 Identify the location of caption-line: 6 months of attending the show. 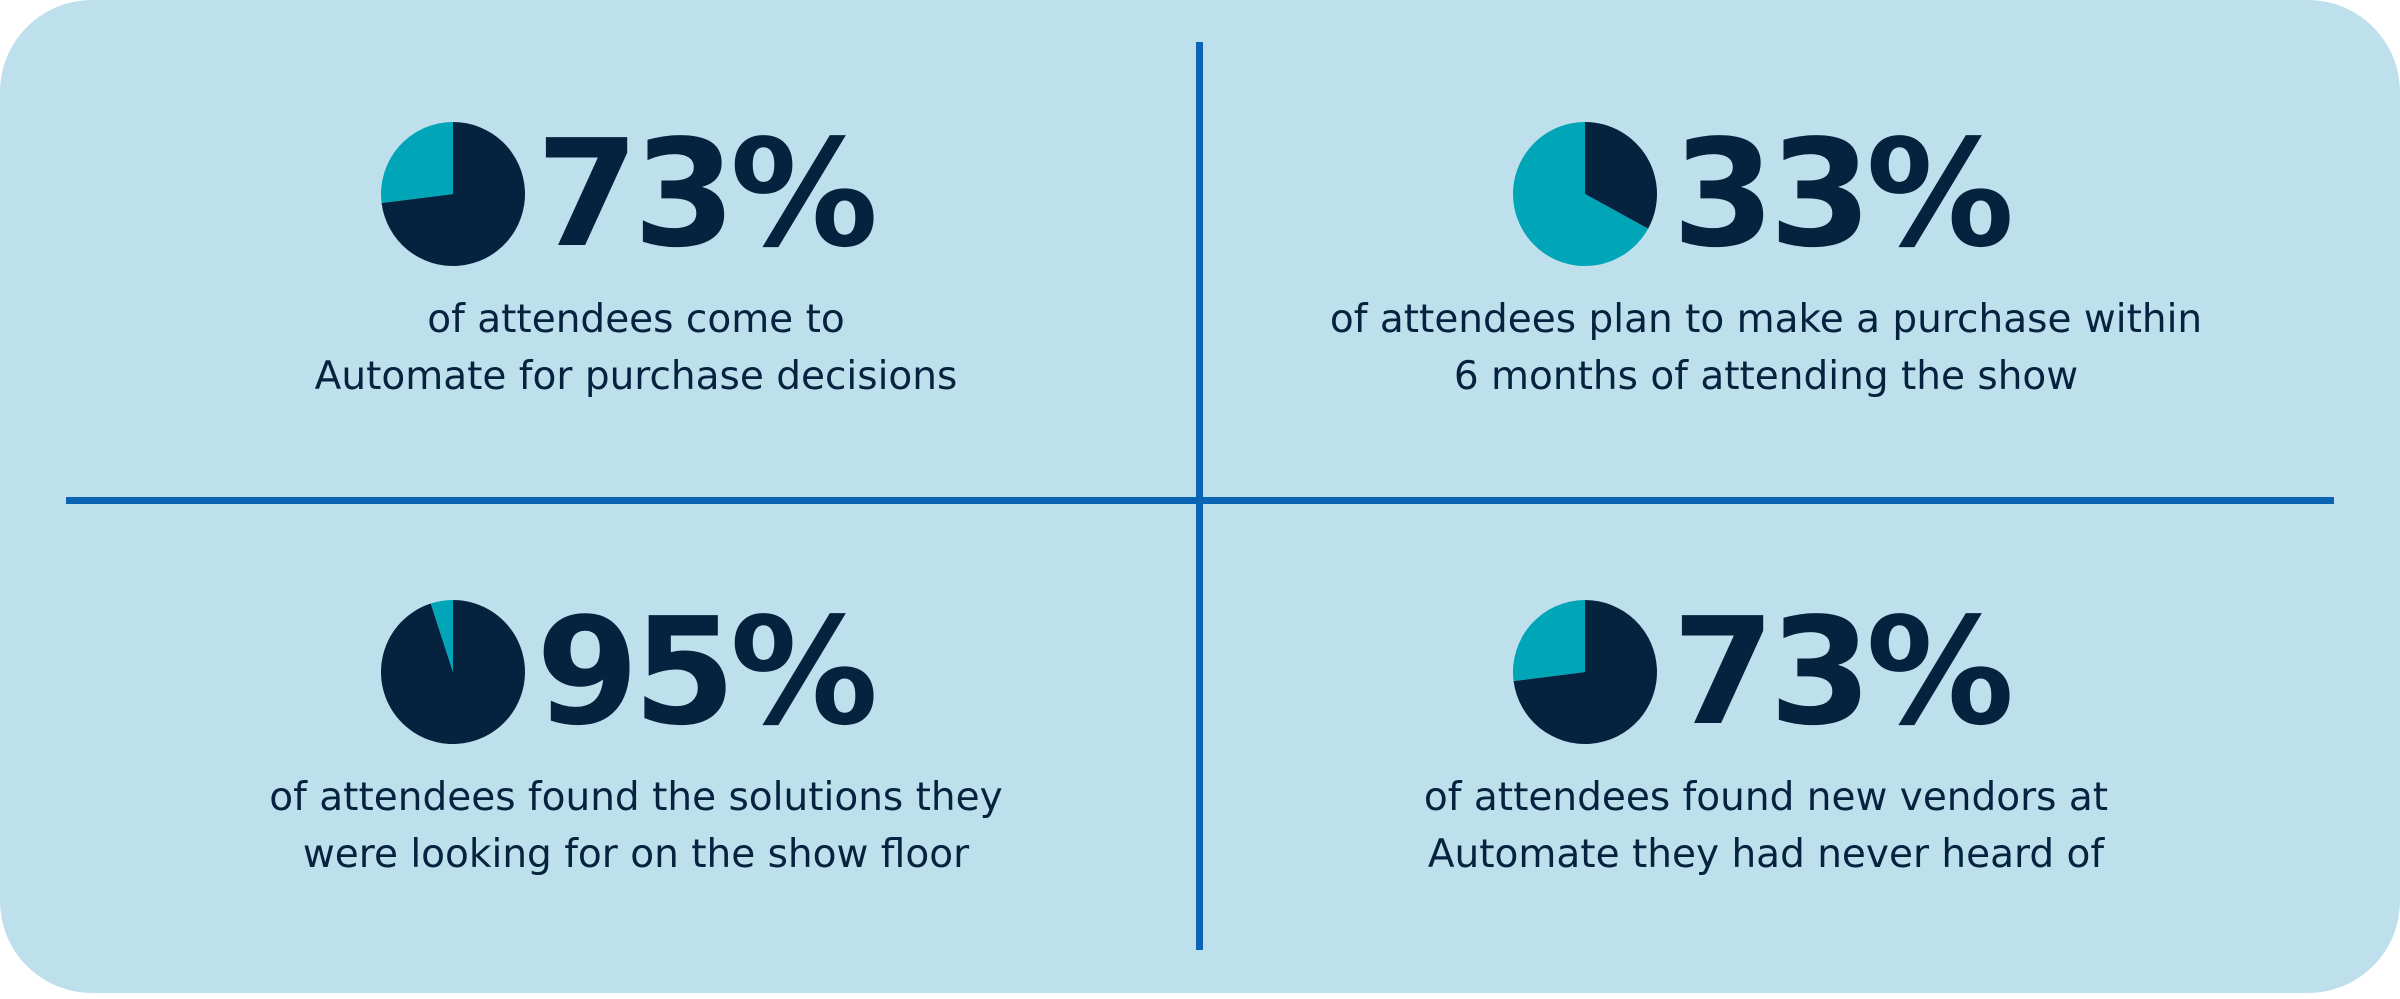
(1766, 376).